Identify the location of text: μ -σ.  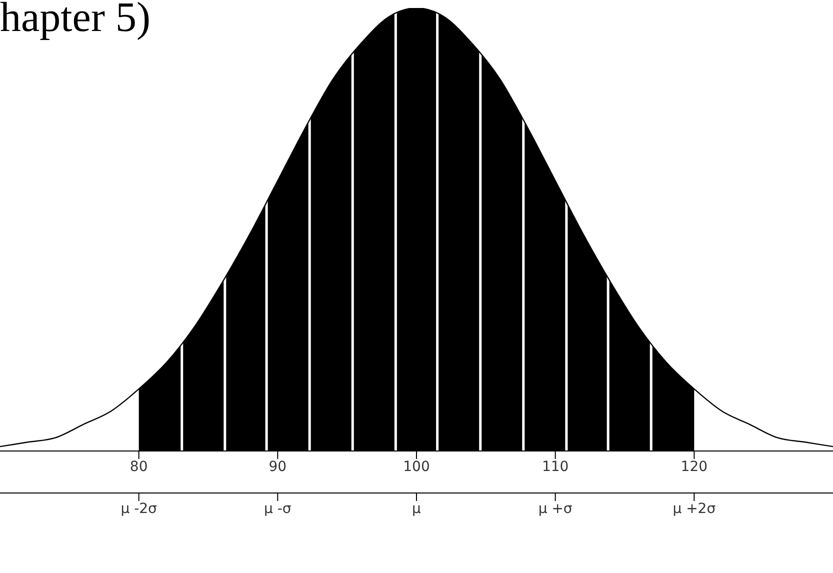
(278, 508).